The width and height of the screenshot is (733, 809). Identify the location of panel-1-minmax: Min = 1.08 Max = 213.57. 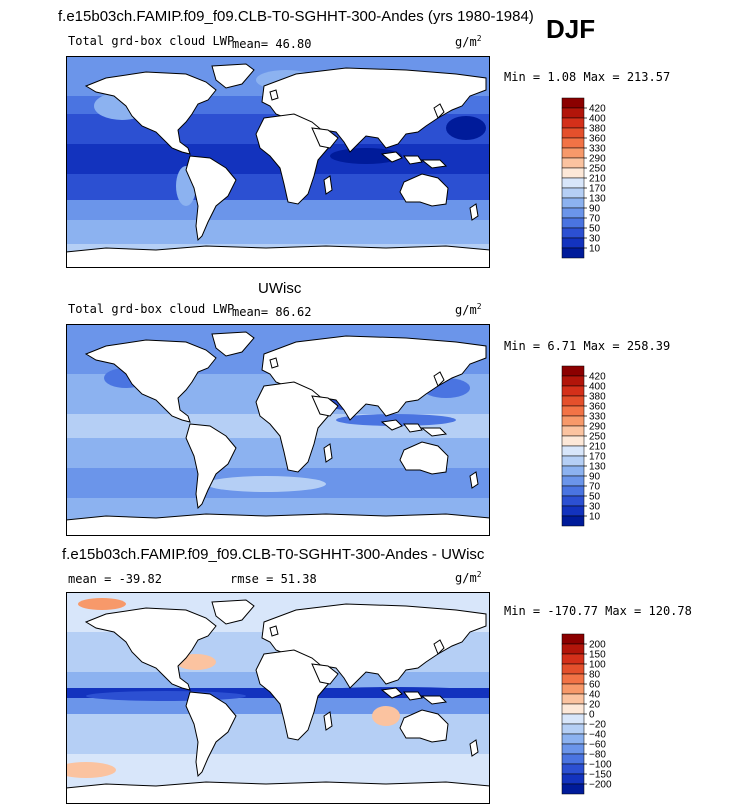
(587, 77).